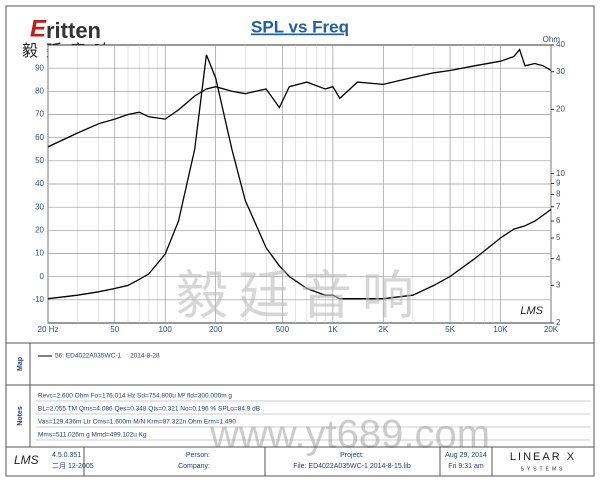 Image resolution: width=600 pixels, height=485 pixels. What do you see at coordinates (39, 206) in the screenshot?
I see `y-tick-label: 30` at bounding box center [39, 206].